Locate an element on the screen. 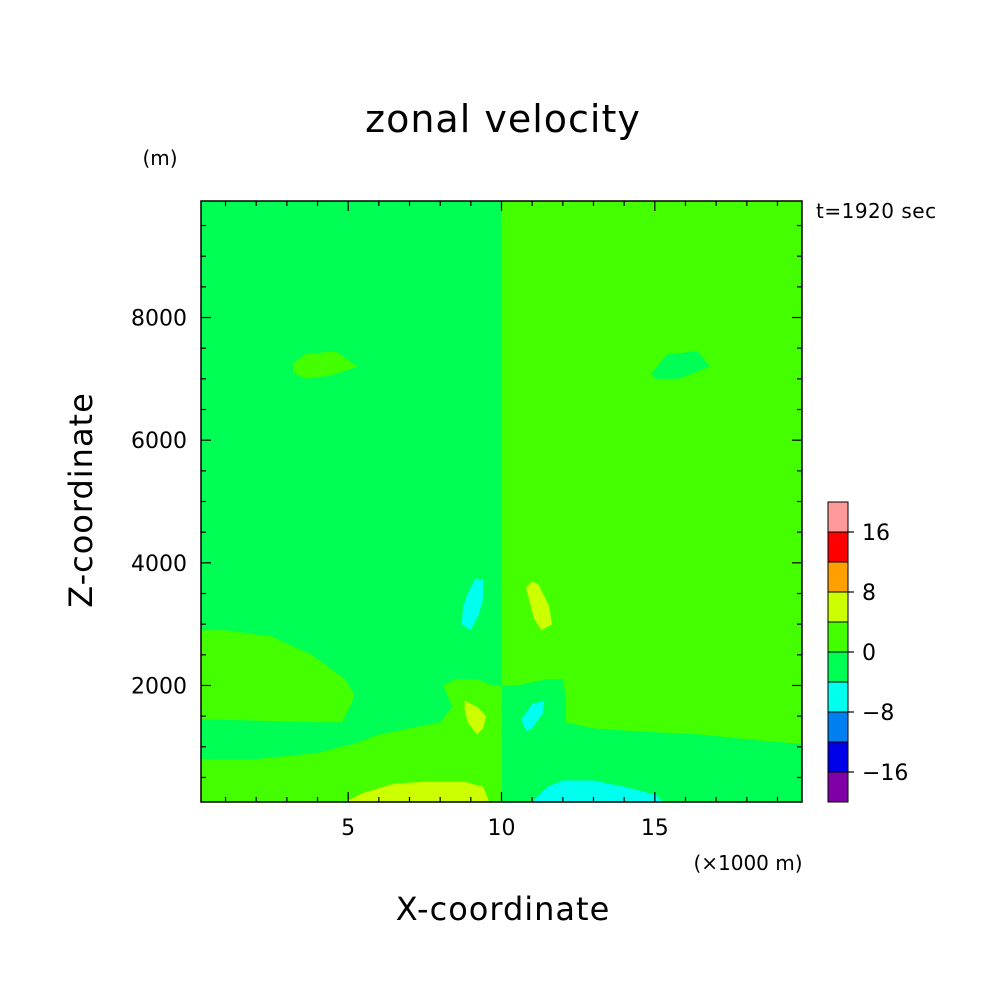  x-tick-labels: 5 10 15 is located at coordinates (505, 828).